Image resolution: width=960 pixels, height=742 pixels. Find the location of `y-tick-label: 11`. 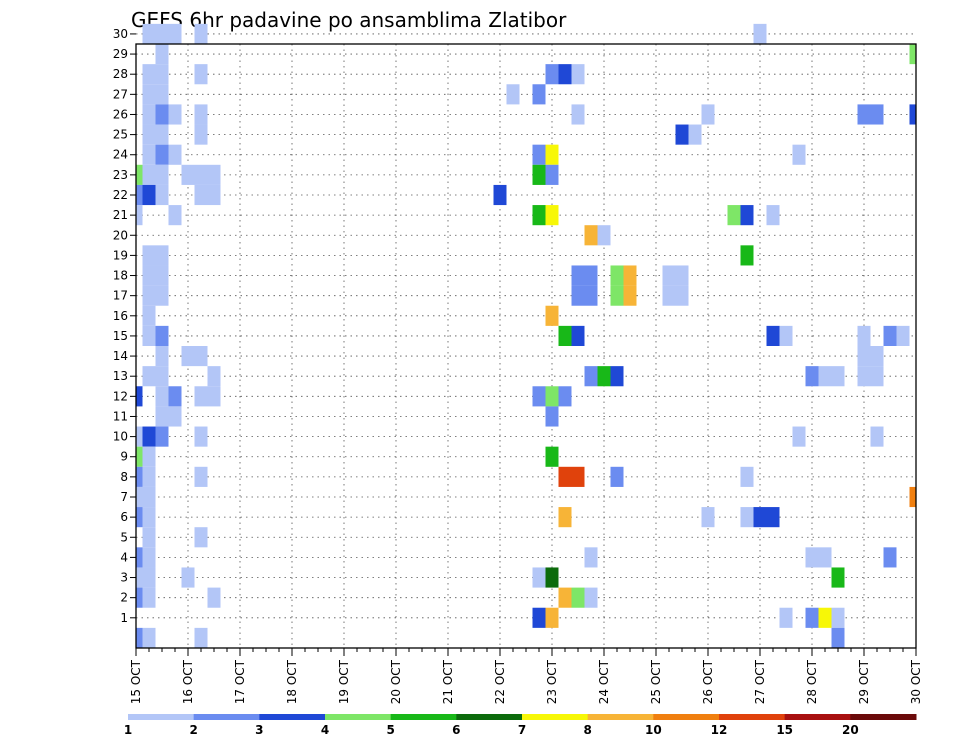

y-tick-label: 11 is located at coordinates (120, 416).